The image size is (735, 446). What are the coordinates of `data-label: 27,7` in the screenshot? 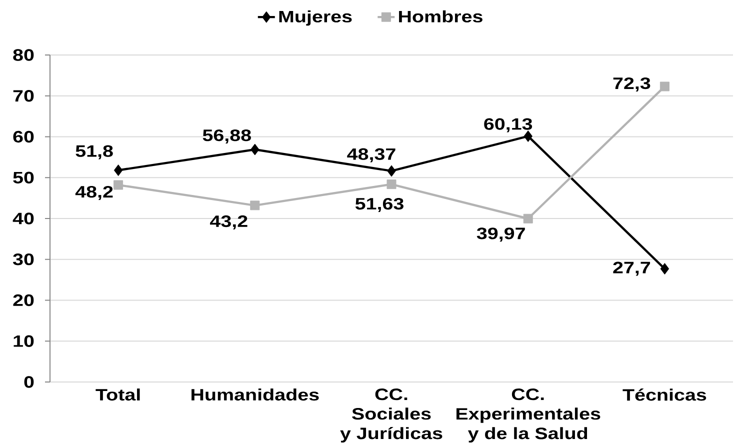 It's located at (631, 269).